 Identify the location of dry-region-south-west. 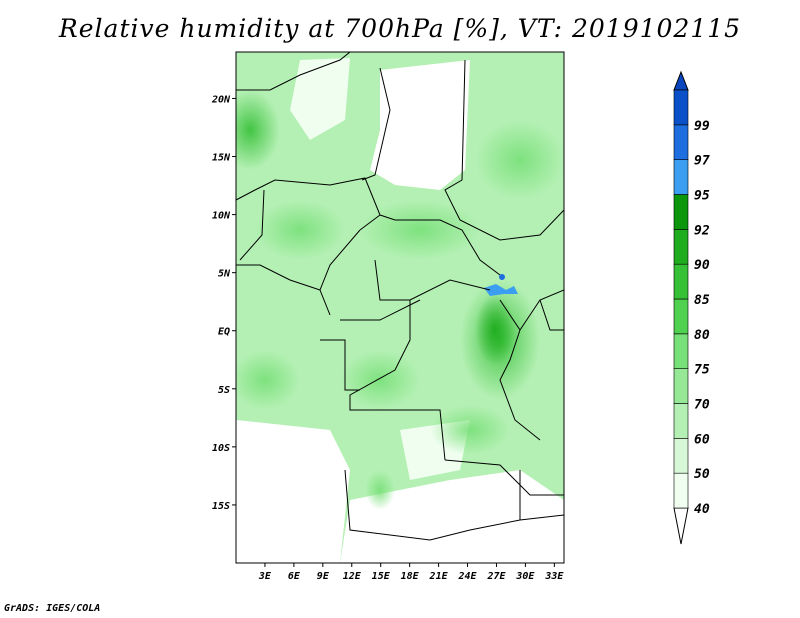
(293, 491).